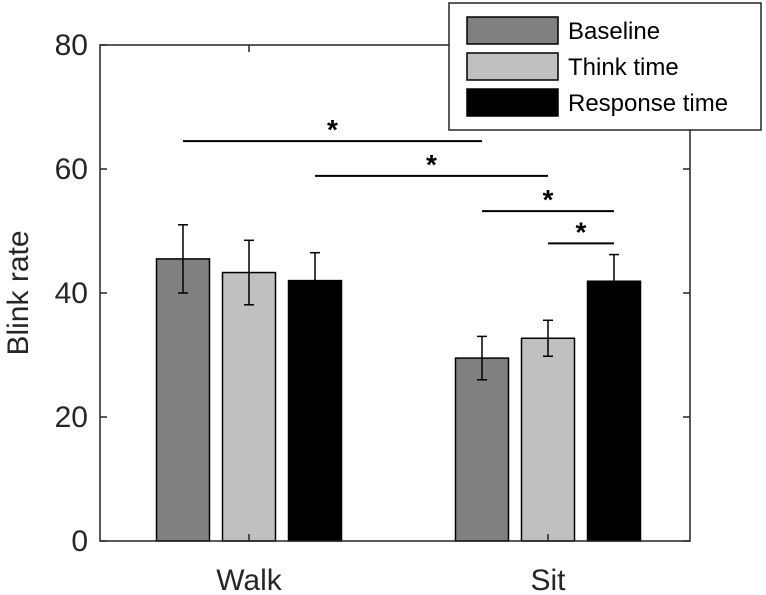 Image resolution: width=766 pixels, height=595 pixels. I want to click on y-tick-label: 40, so click(71, 293).